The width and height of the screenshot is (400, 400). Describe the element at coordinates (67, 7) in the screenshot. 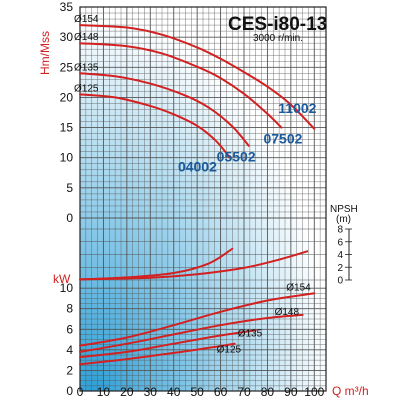

I see `head-tick-label: 35` at that location.